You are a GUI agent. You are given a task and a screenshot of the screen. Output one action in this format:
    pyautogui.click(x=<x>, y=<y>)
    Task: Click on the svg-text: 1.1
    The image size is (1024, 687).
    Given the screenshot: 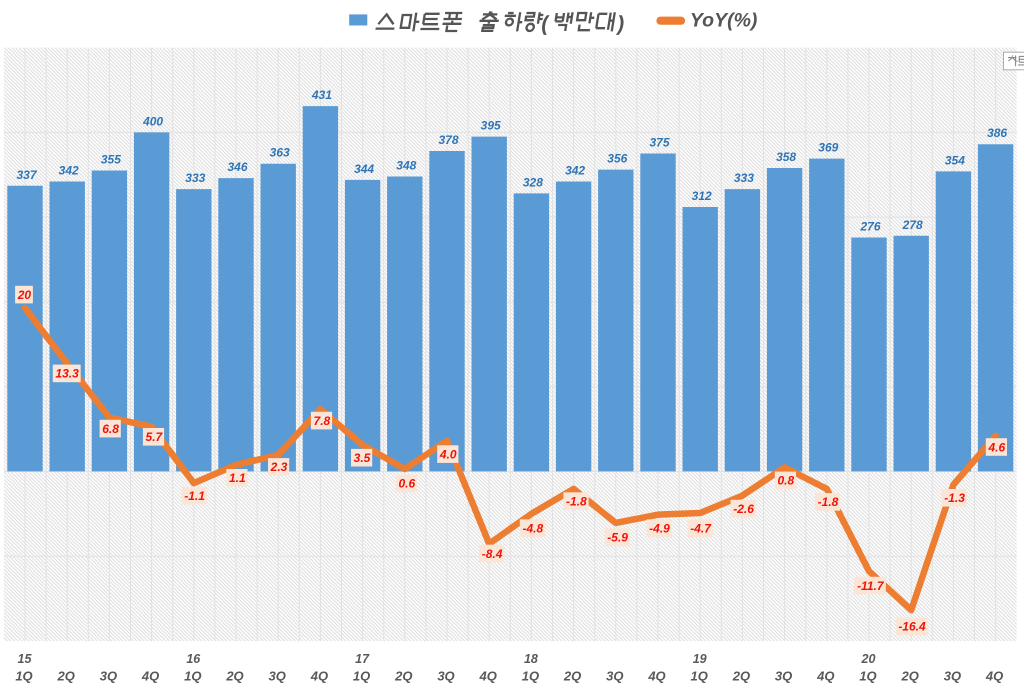 What is the action you would take?
    pyautogui.click(x=237, y=478)
    